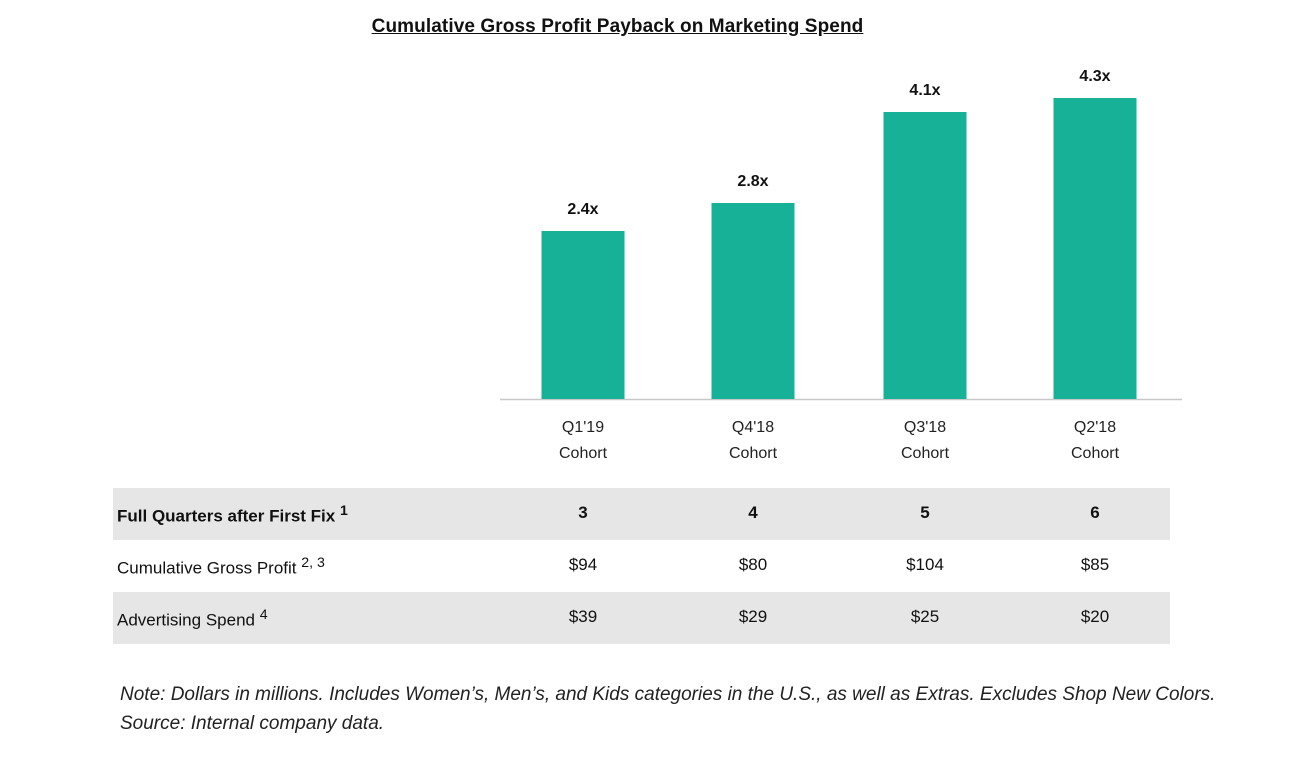  Describe the element at coordinates (753, 427) in the screenshot. I see `x-tick-label: Q4'18` at that location.